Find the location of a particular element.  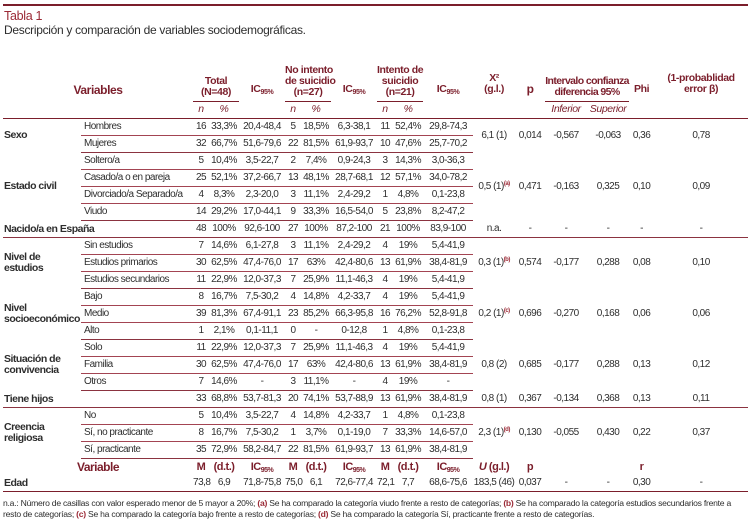

header-power: (1-probablidad error β) is located at coordinates (701, 73).